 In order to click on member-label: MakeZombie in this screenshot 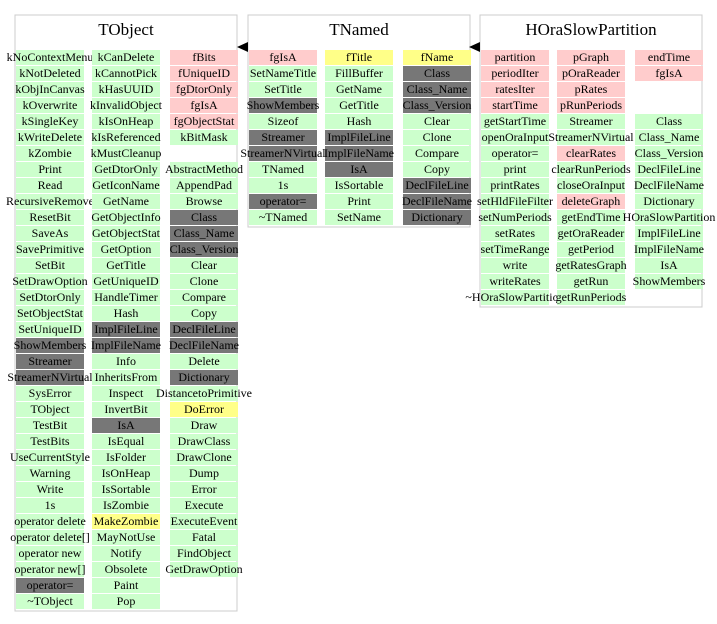, I will do `click(126, 521)`.